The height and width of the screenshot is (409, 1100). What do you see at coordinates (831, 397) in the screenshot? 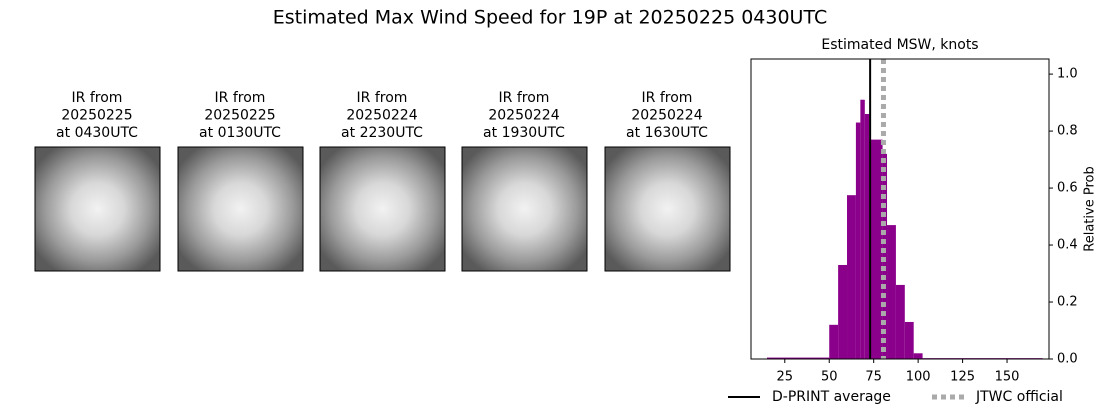
I see `legend-label: D-PRINT average` at bounding box center [831, 397].